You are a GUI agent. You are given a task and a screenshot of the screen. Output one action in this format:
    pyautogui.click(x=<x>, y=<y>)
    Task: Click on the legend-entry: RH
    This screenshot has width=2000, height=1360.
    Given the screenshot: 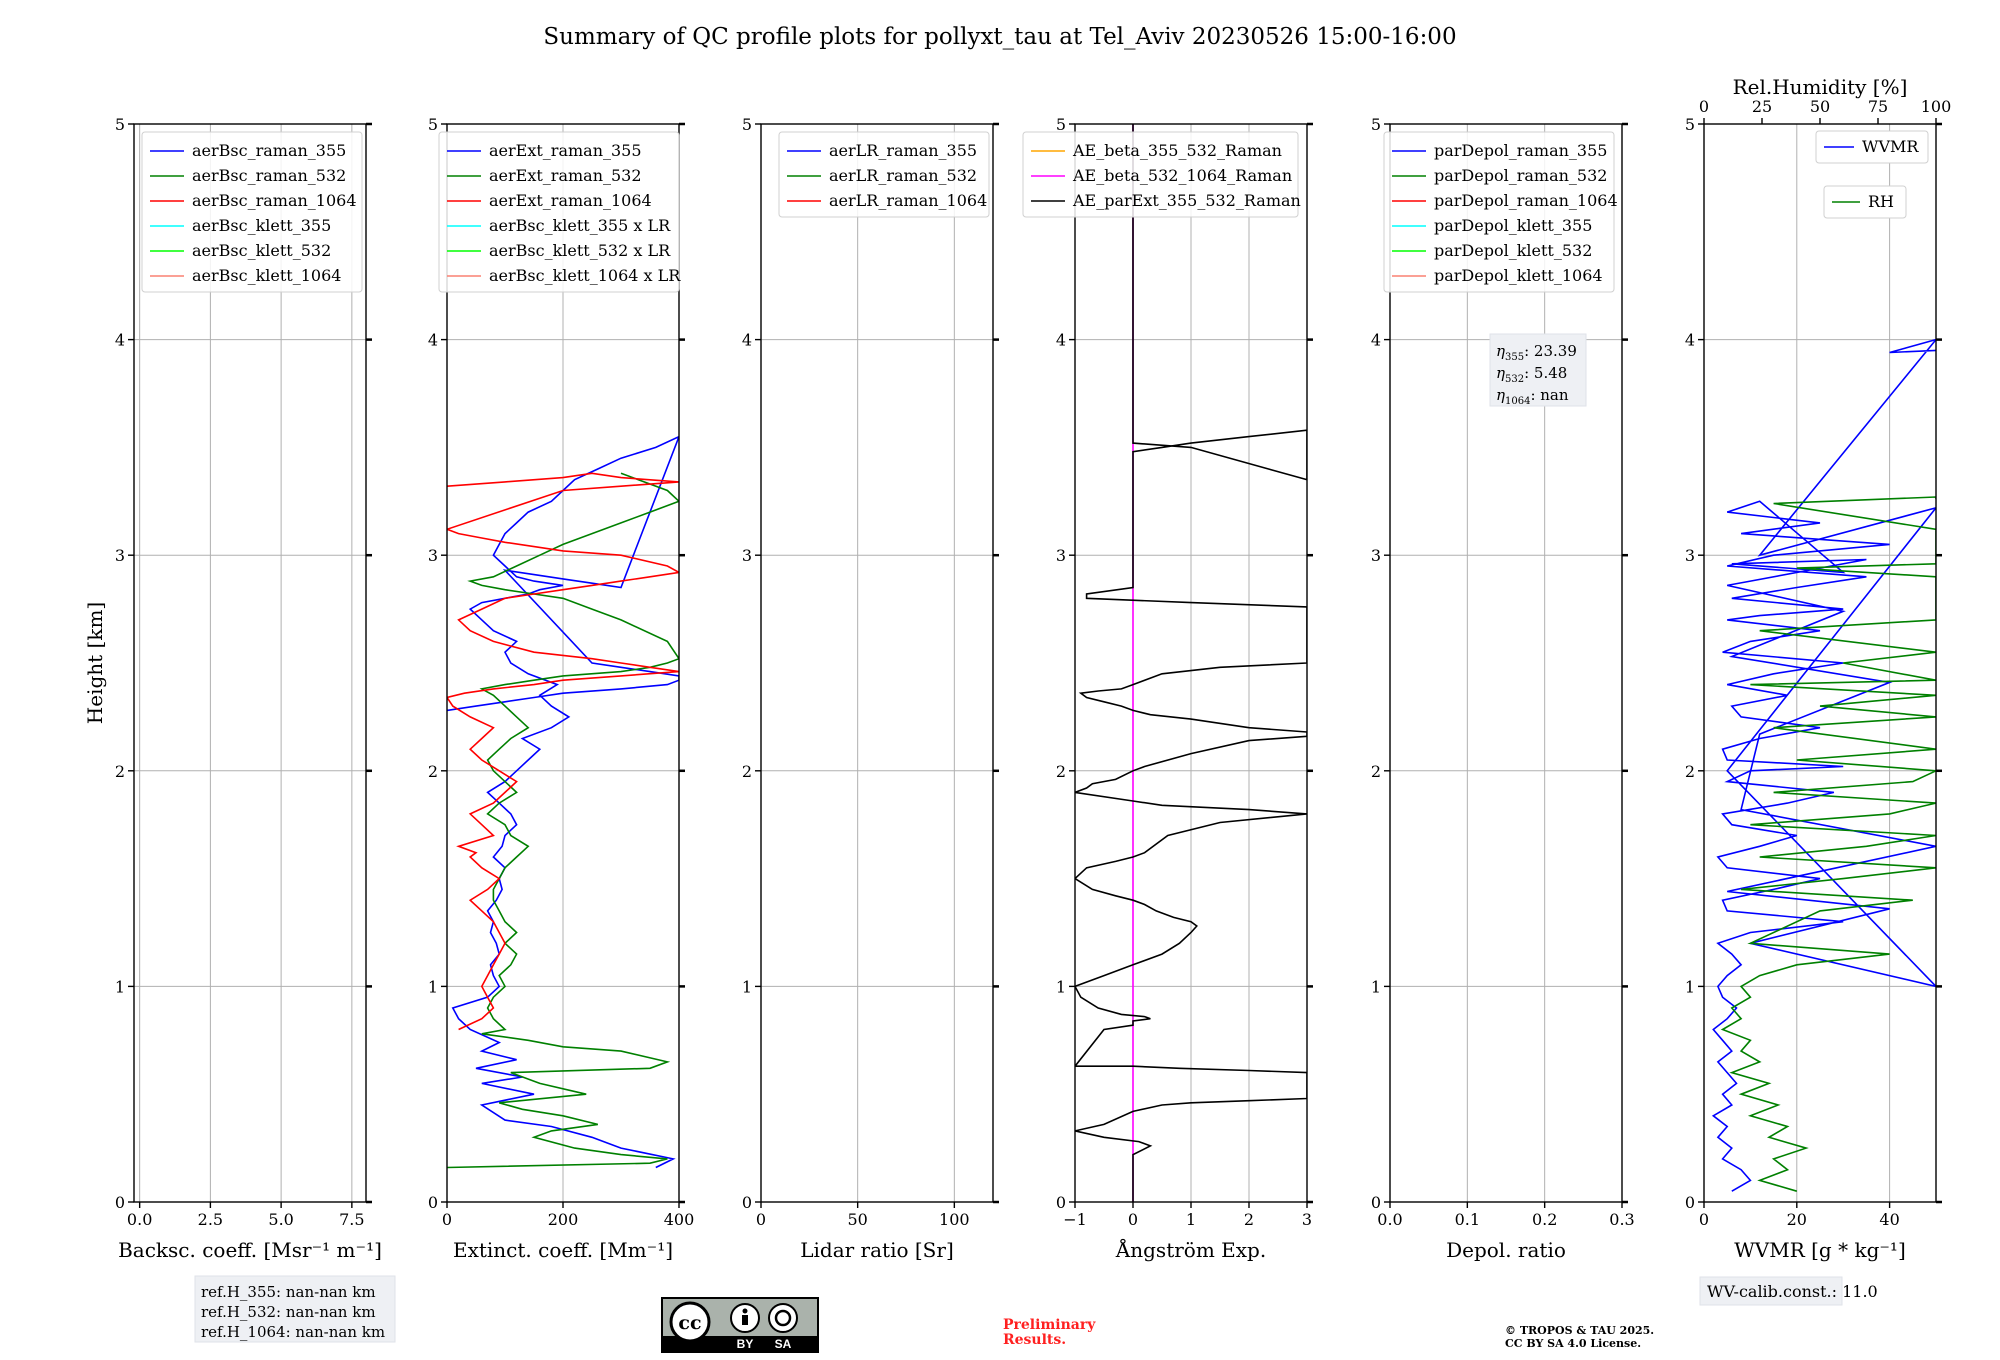 What is the action you would take?
    pyautogui.click(x=1881, y=201)
    